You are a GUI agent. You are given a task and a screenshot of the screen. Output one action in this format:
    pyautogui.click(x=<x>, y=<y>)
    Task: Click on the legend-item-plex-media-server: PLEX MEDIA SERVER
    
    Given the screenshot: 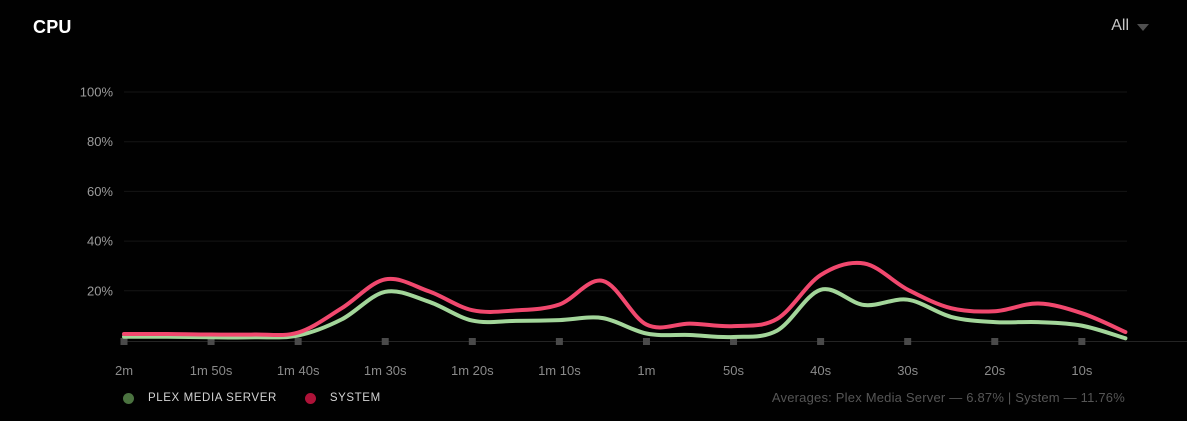 What is the action you would take?
    pyautogui.click(x=200, y=398)
    